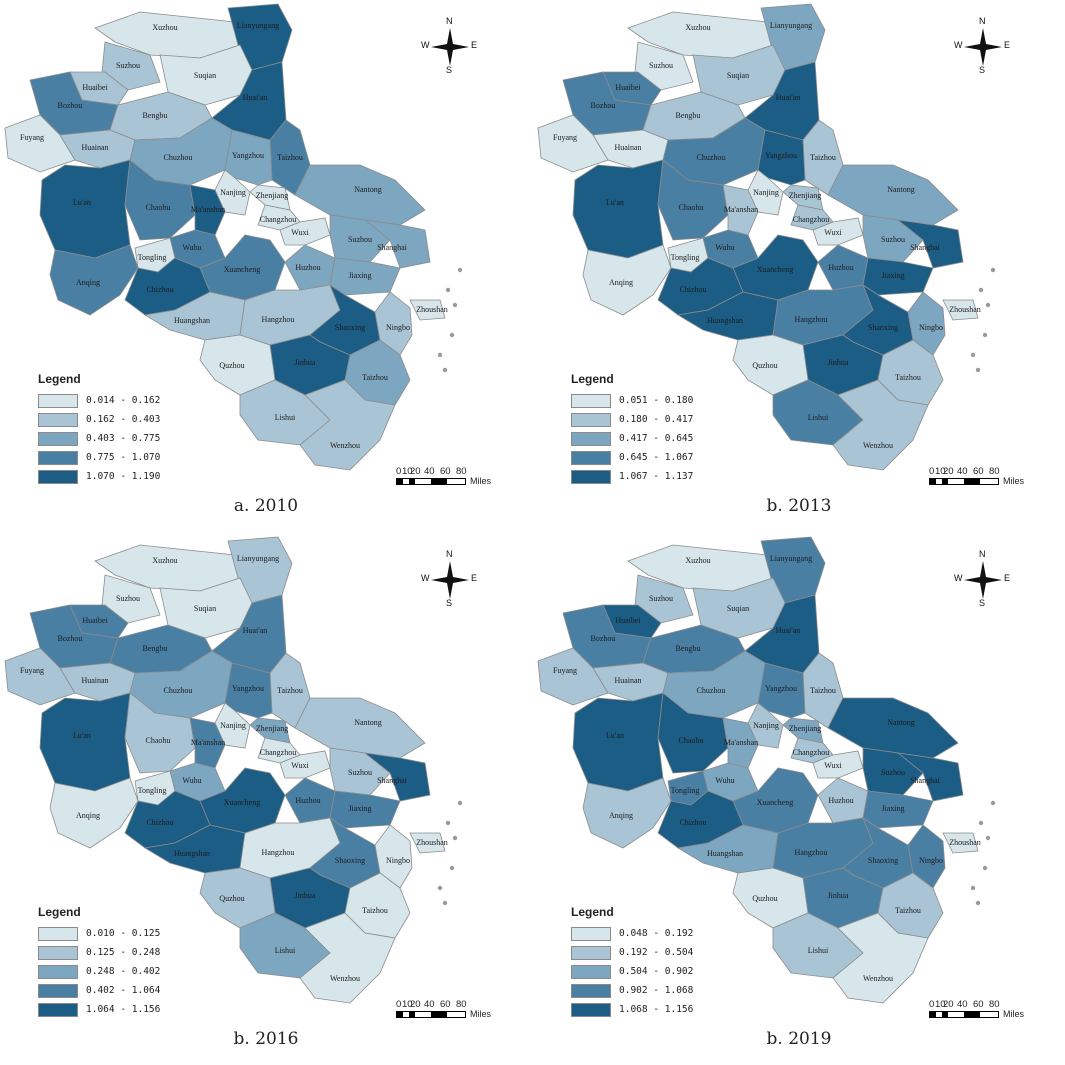  Describe the element at coordinates (962, 1004) in the screenshot. I see `scale-tick-label: 40` at that location.